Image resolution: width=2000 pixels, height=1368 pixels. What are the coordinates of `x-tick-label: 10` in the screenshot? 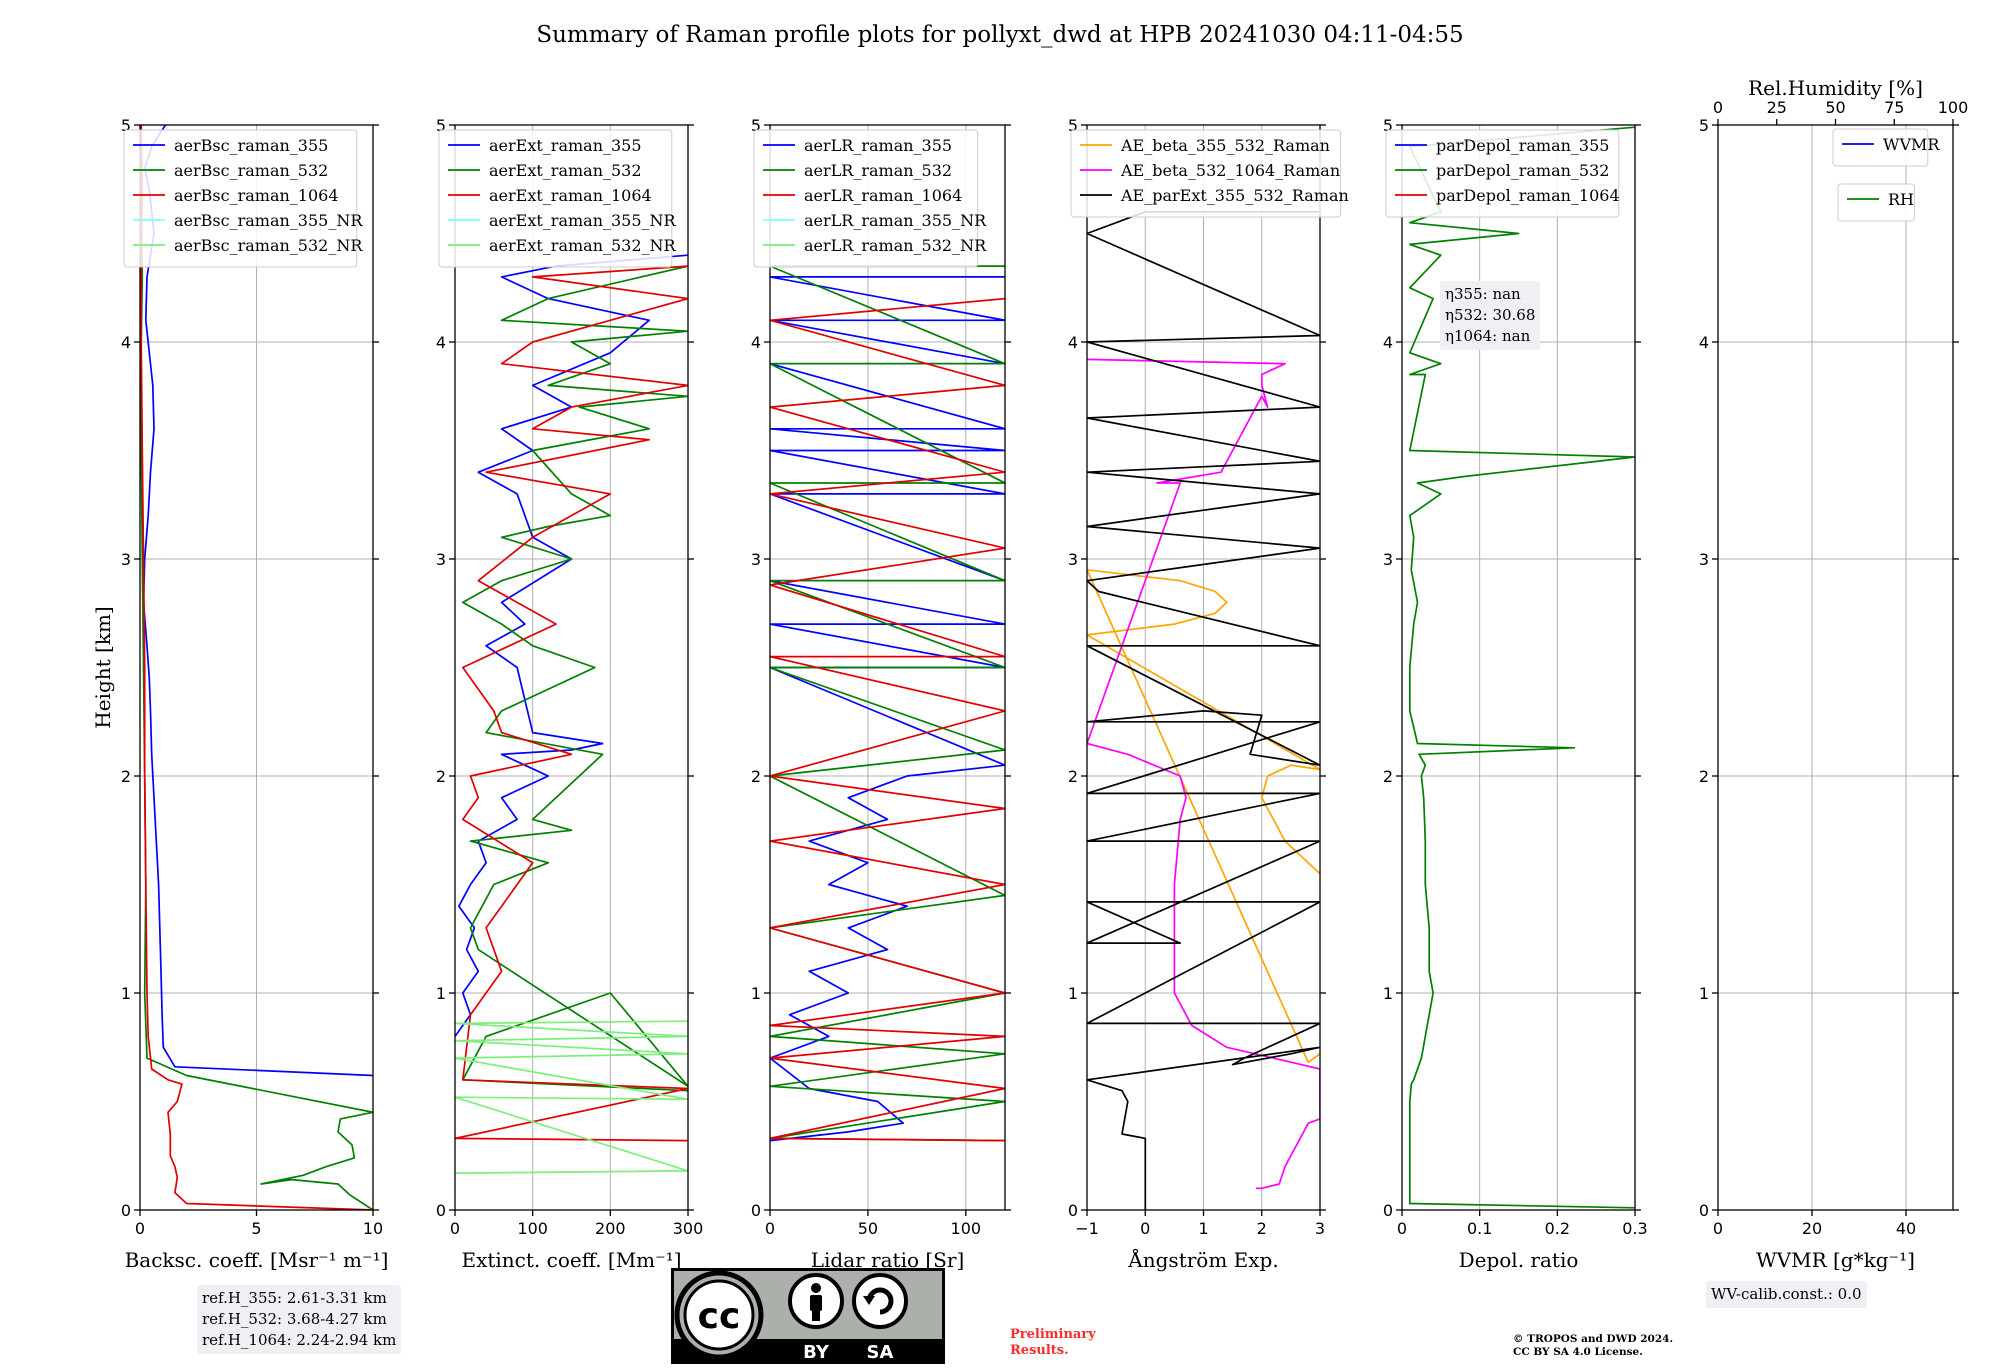 It's located at (373, 1228).